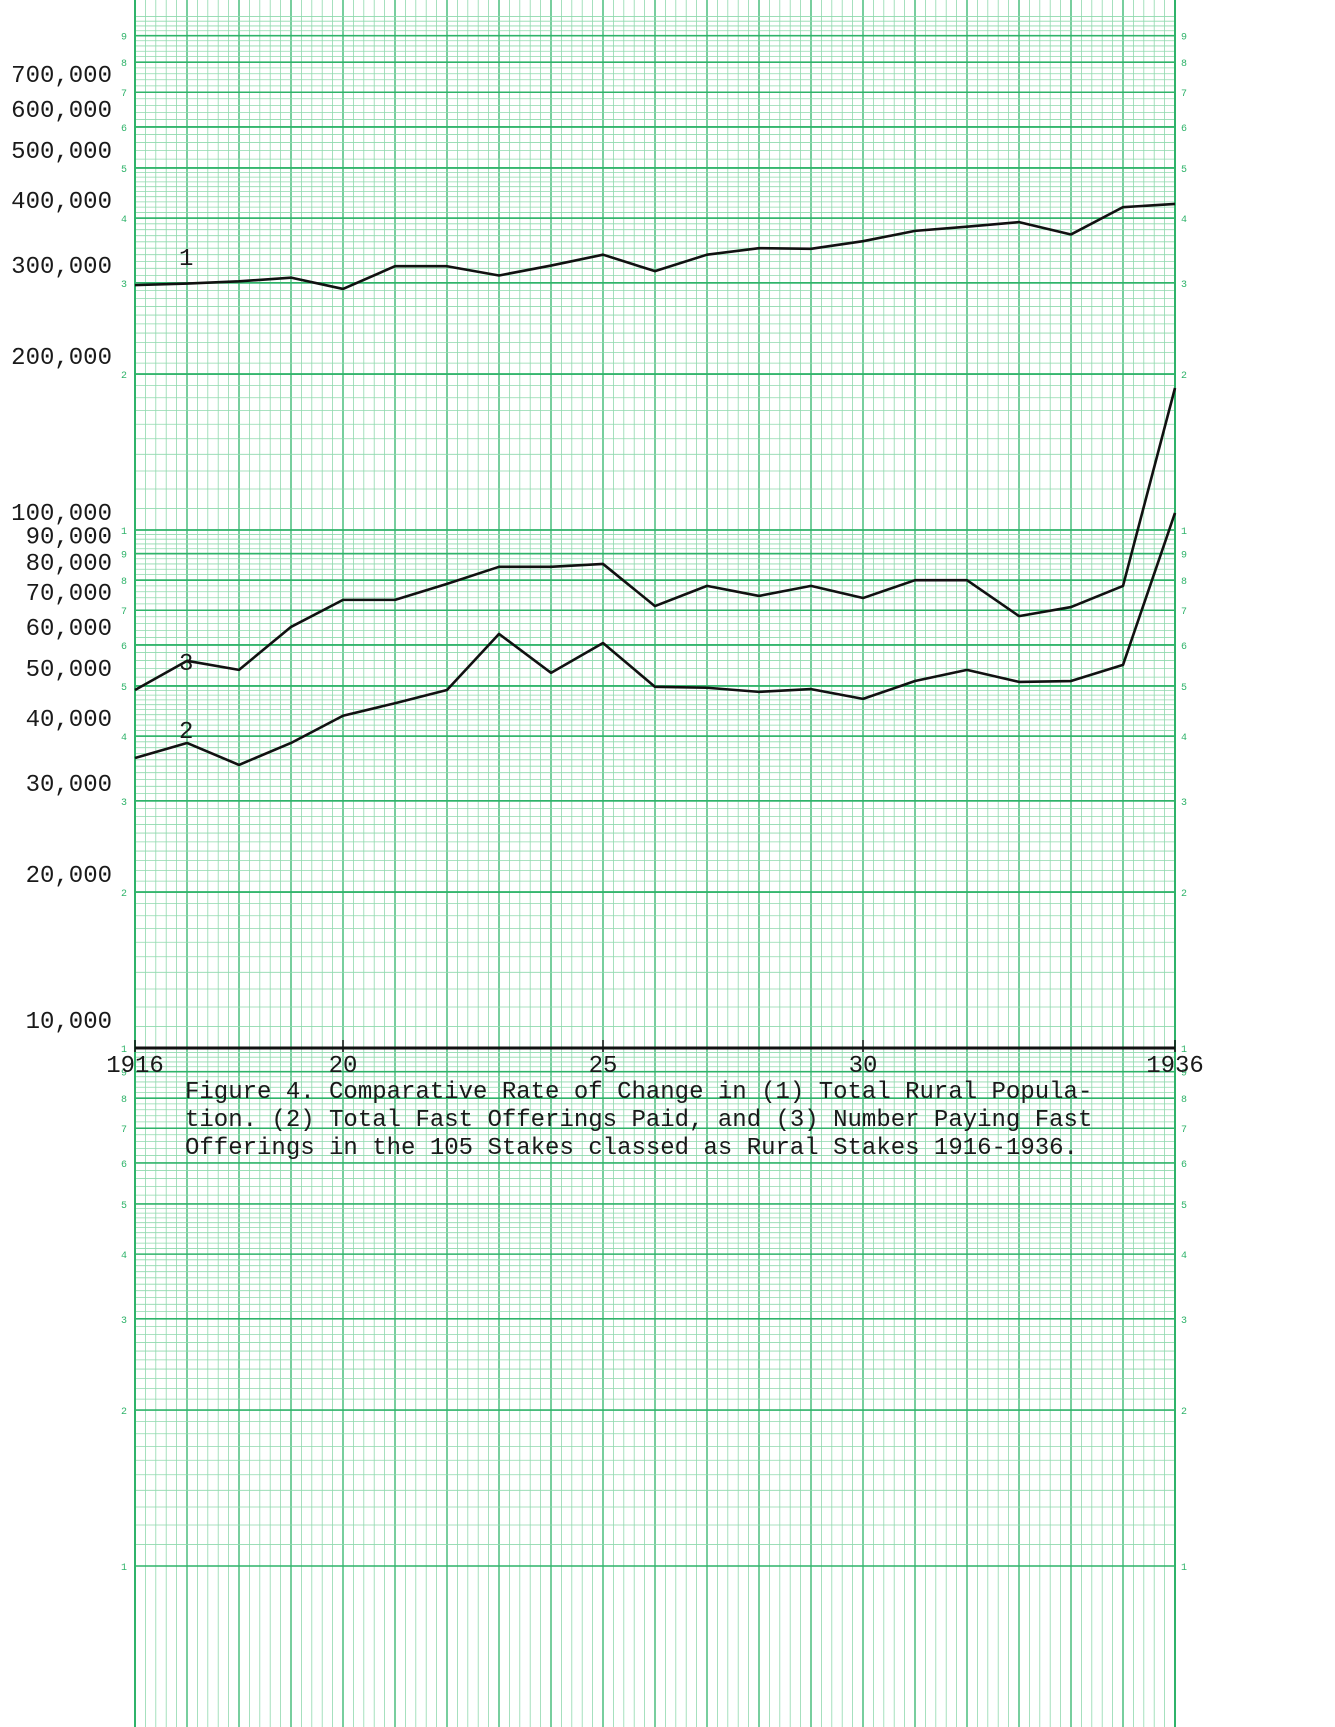 The image size is (1335, 1727). Describe the element at coordinates (61, 358) in the screenshot. I see `y-tick-label: 200,000` at that location.